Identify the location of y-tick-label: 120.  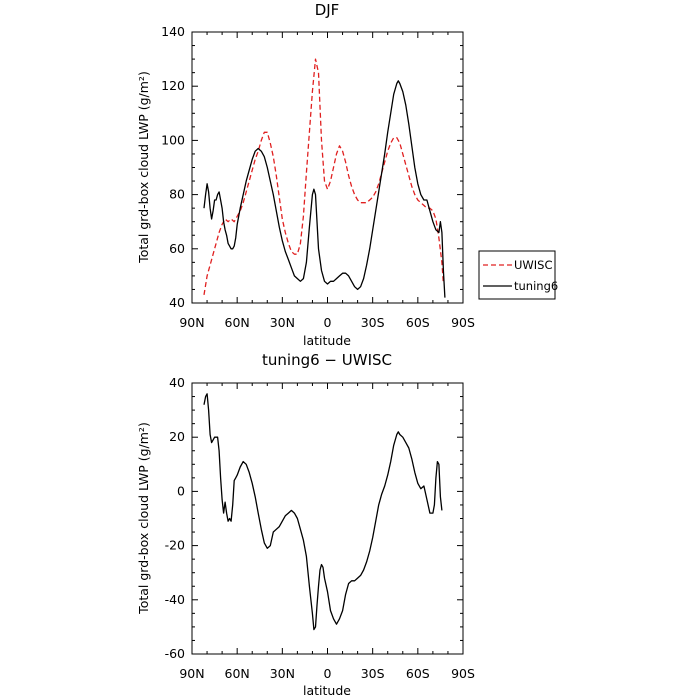
(173, 85).